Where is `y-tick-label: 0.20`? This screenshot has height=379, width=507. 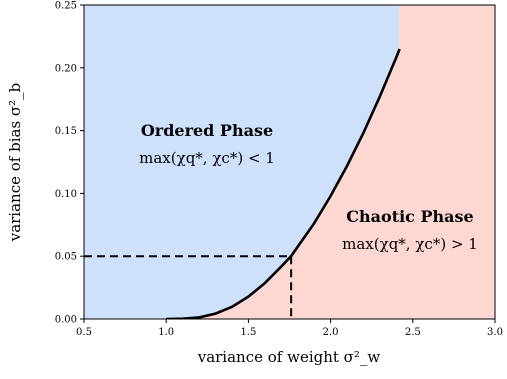
y-tick-label: 0.20 is located at coordinates (66, 68).